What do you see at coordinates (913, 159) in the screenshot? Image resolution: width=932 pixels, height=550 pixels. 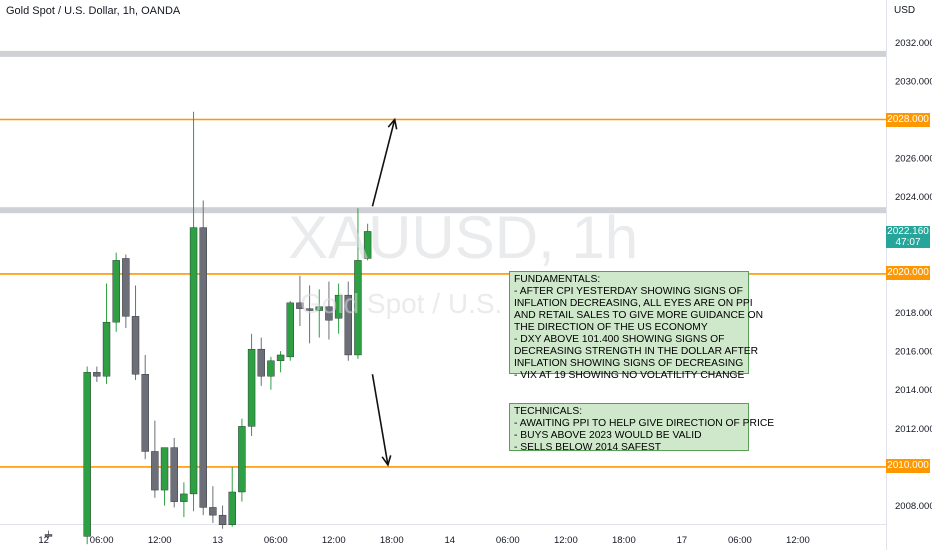 I see `price-tick-label: 2026.000` at bounding box center [913, 159].